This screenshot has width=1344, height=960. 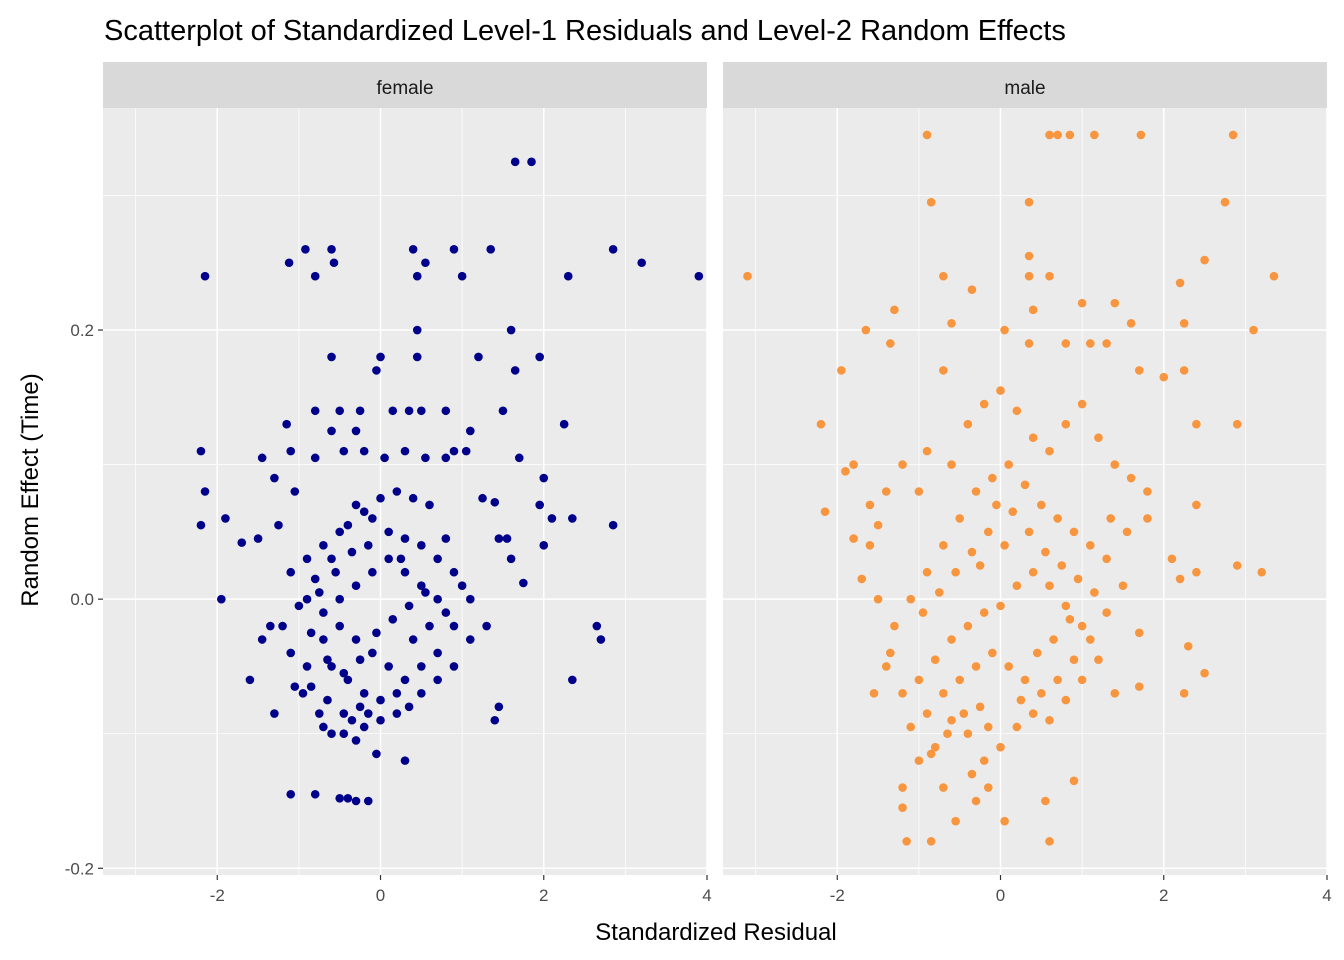 What do you see at coordinates (82, 330) in the screenshot?
I see `y-tick-label: 0.2` at bounding box center [82, 330].